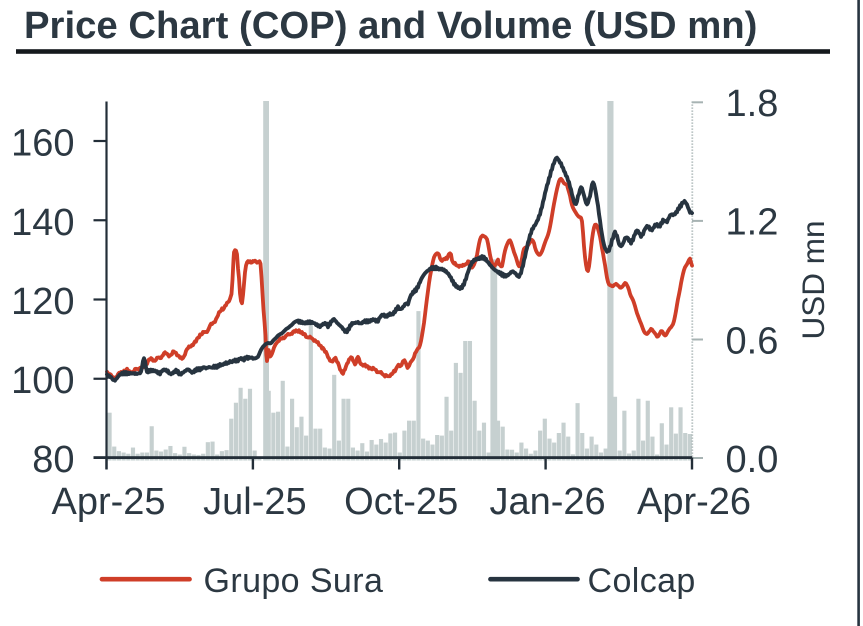  I want to click on svg-text: Apr-26, so click(694, 502).